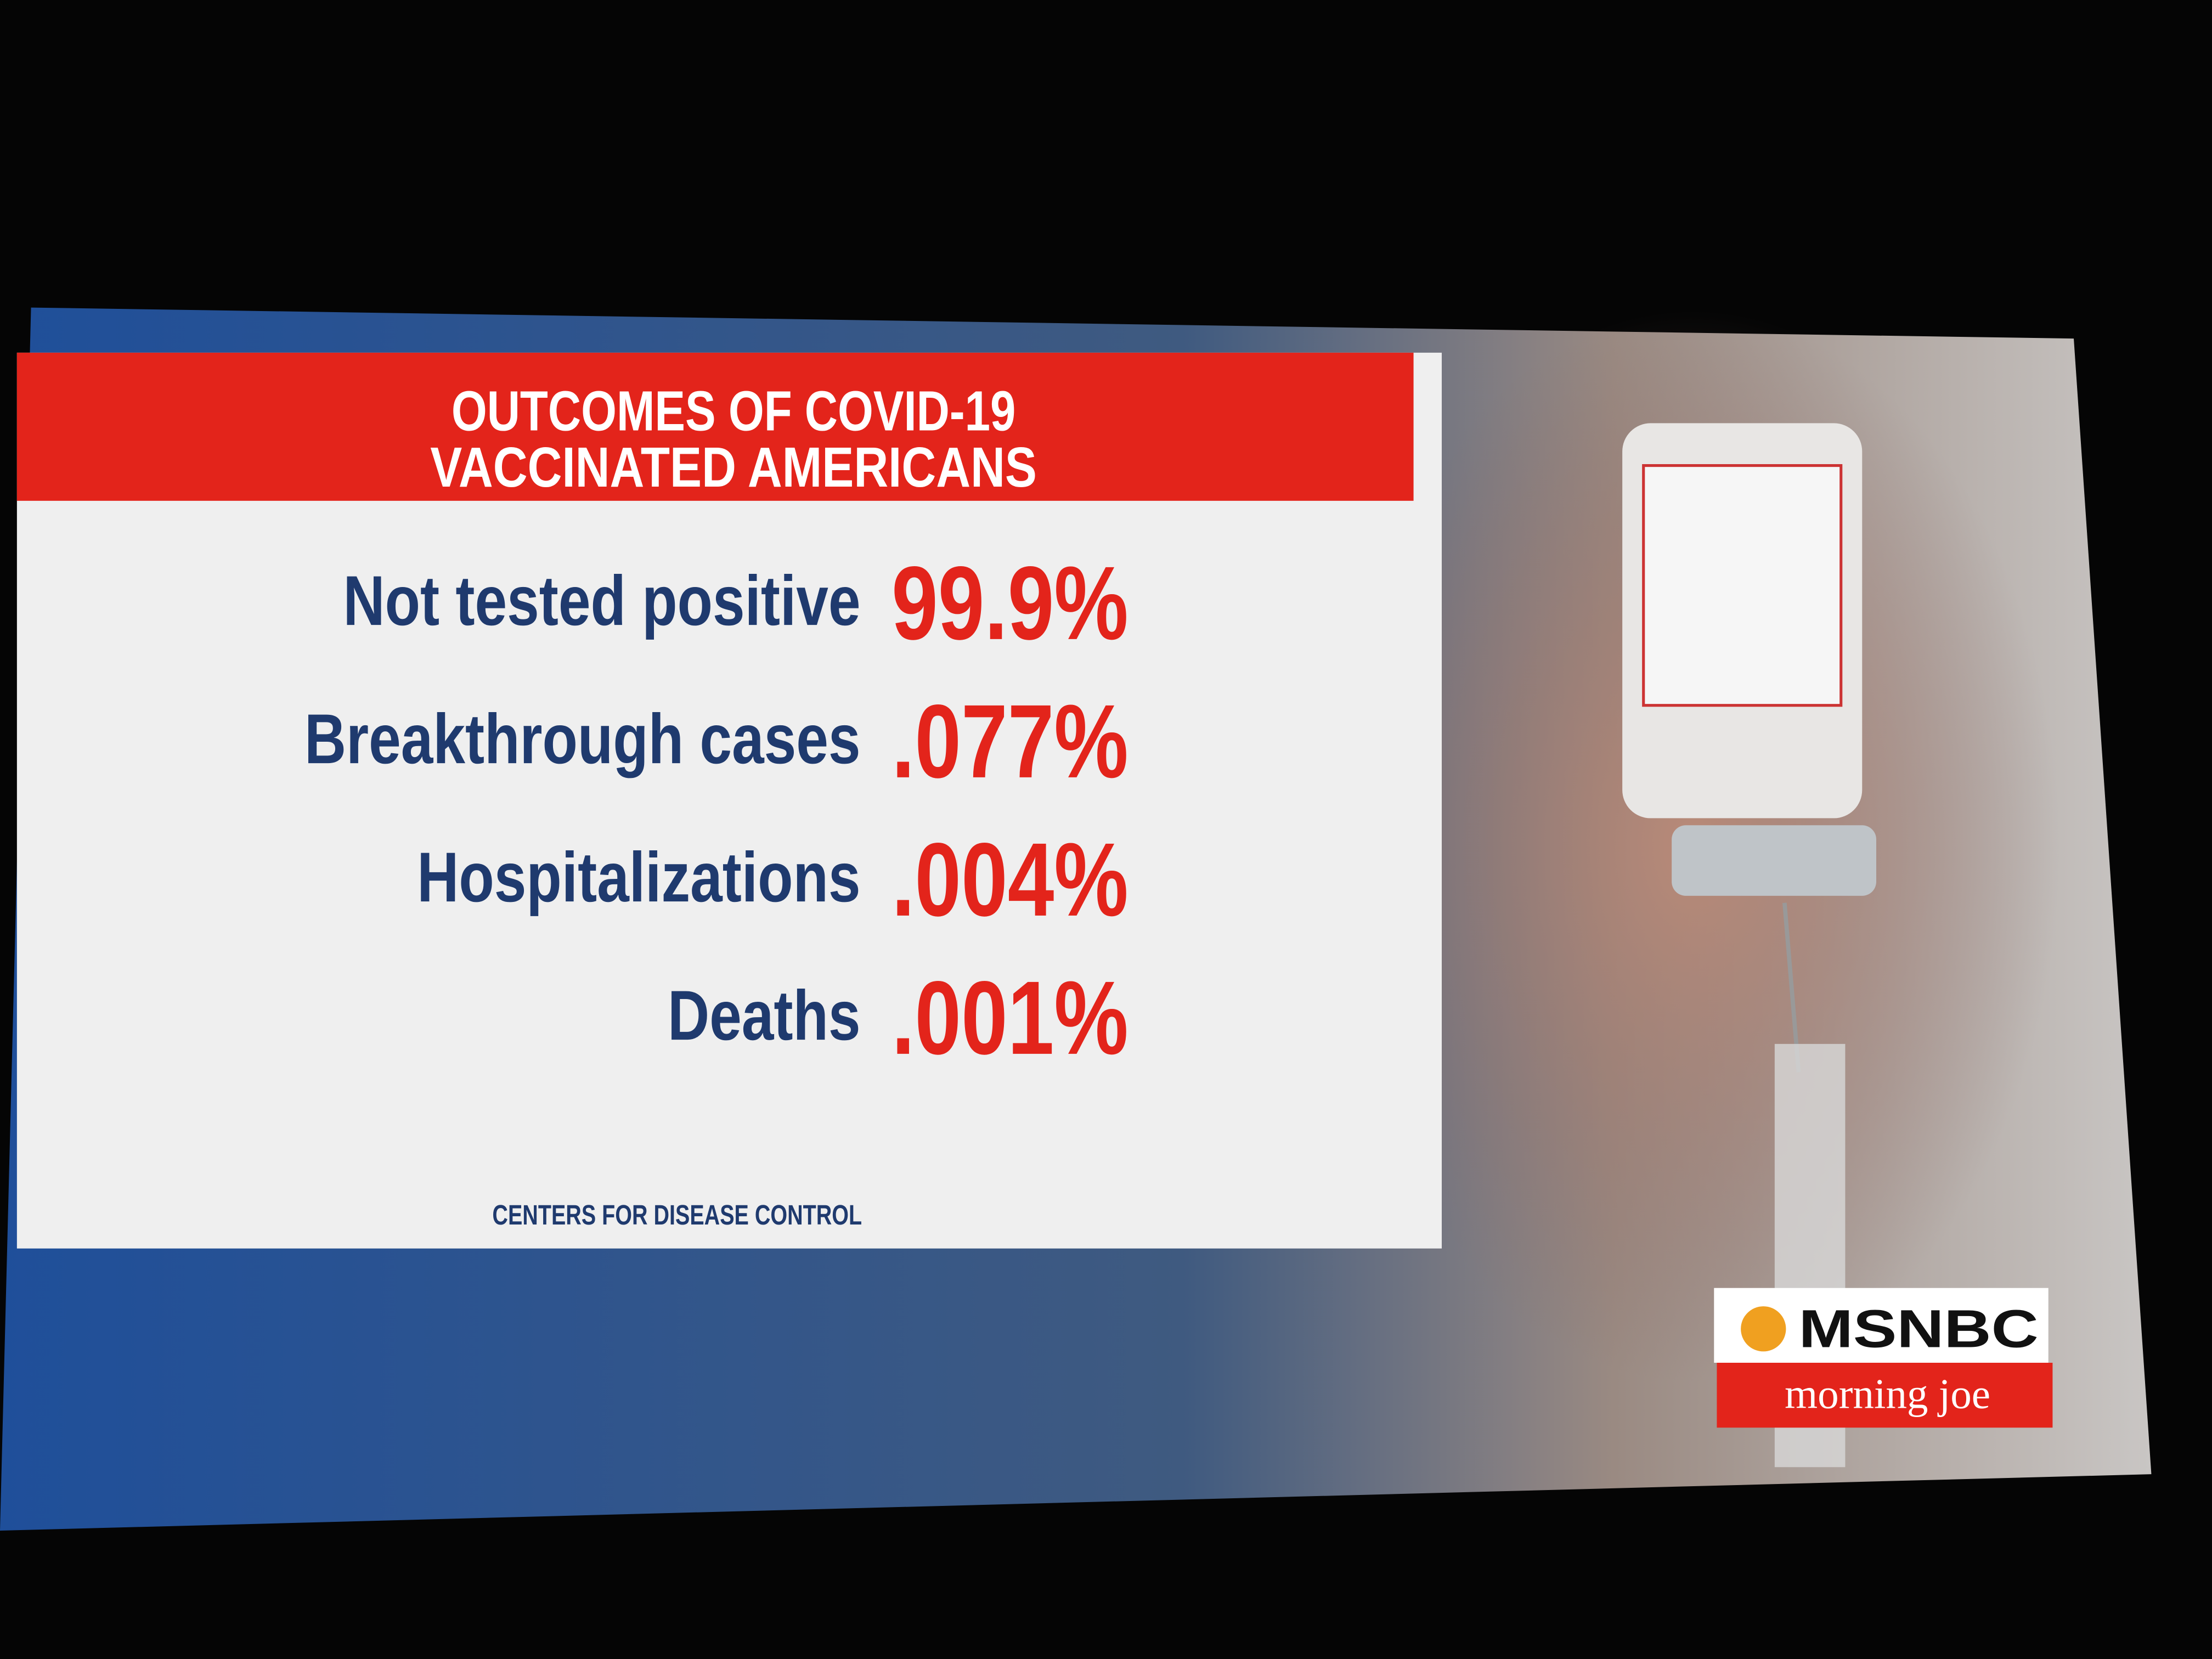 The image size is (2212, 1659). What do you see at coordinates (733, 467) in the screenshot?
I see `title-line: VACCINATED AMERICANS` at bounding box center [733, 467].